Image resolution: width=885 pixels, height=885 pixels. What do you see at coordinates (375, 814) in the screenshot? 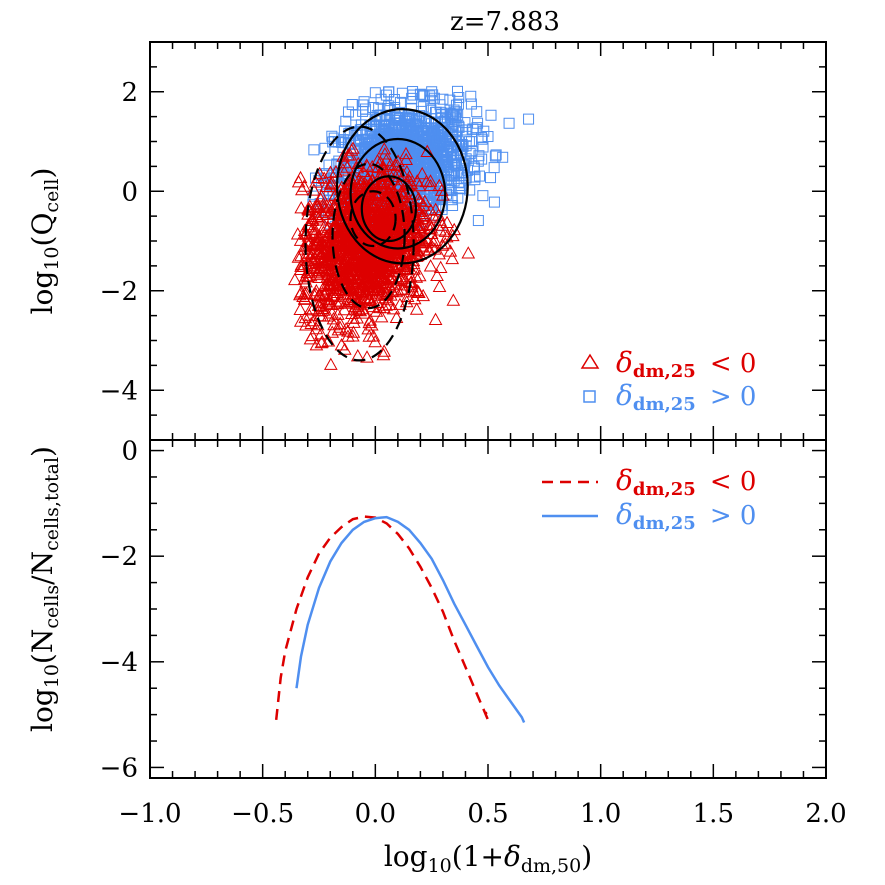
I see `x-tick-label: 0.0` at bounding box center [375, 814].